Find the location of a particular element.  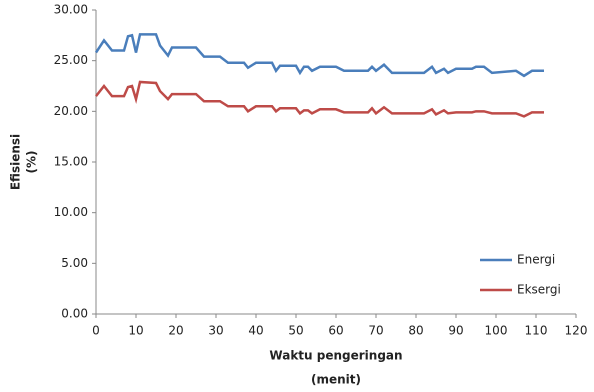

y-tick-label: 20.00 is located at coordinates (71, 111).